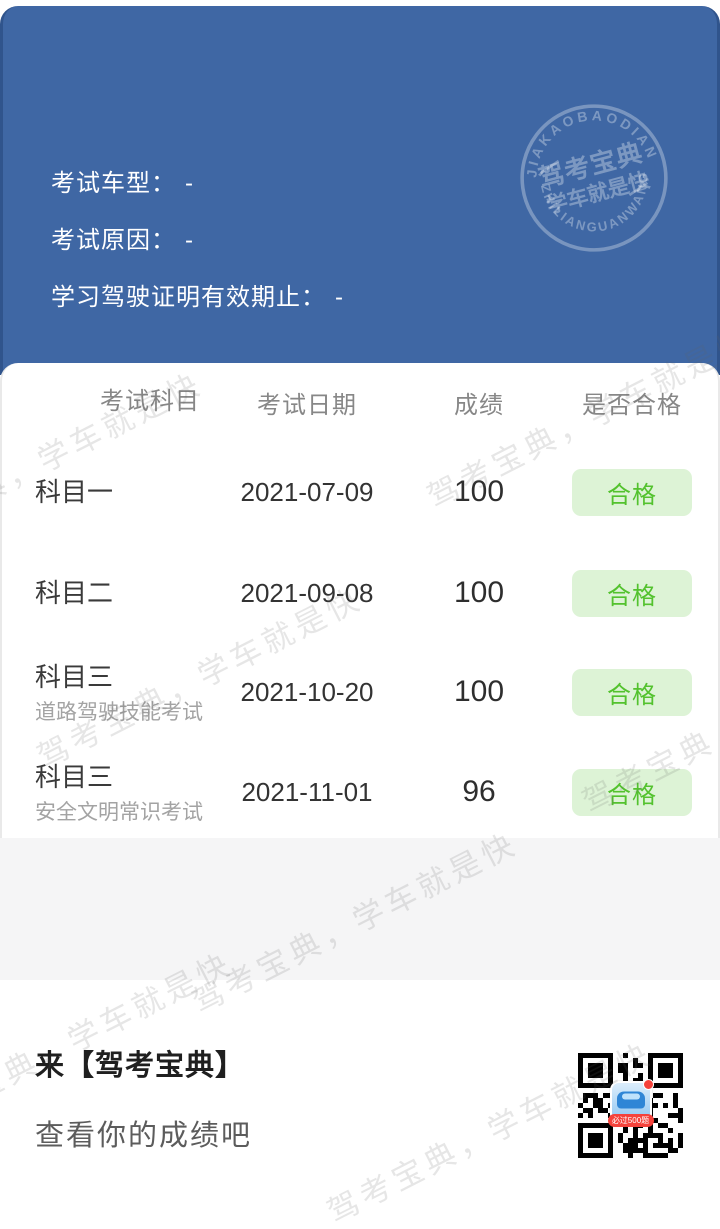 This screenshot has width=720, height=1229. What do you see at coordinates (339, 297) in the screenshot?
I see `learning-permit-expiry-value: -` at bounding box center [339, 297].